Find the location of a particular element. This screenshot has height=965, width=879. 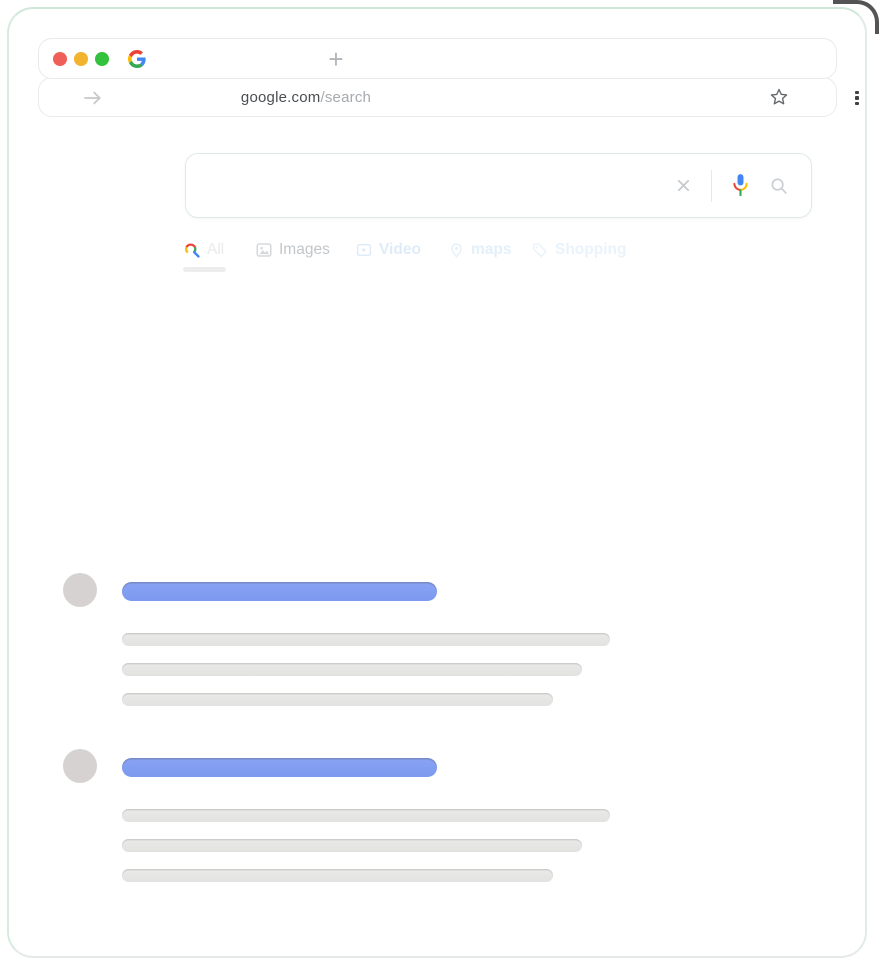

tab-video: Video is located at coordinates (388, 250).